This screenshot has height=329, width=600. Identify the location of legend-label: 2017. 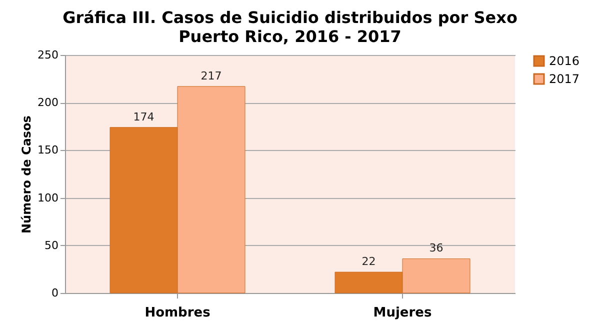
(564, 79).